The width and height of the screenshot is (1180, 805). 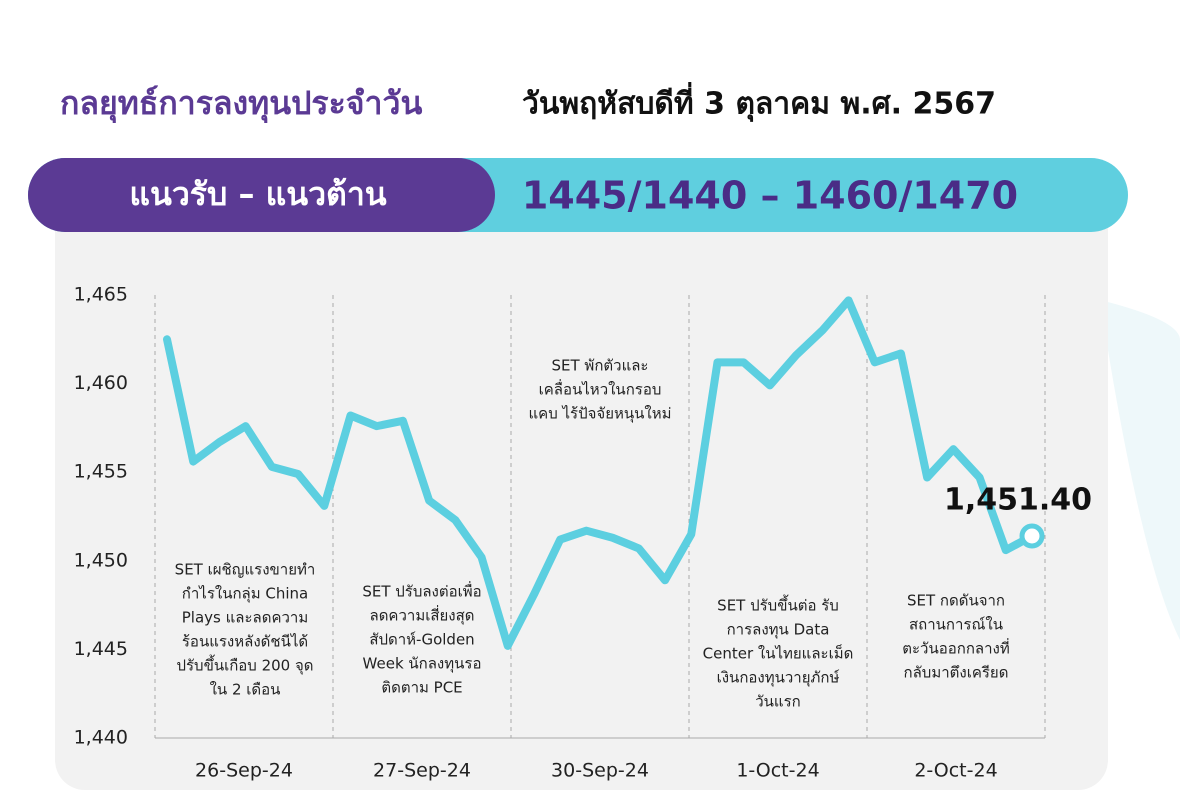 I want to click on y-tick-label: 1,460, so click(x=101, y=383).